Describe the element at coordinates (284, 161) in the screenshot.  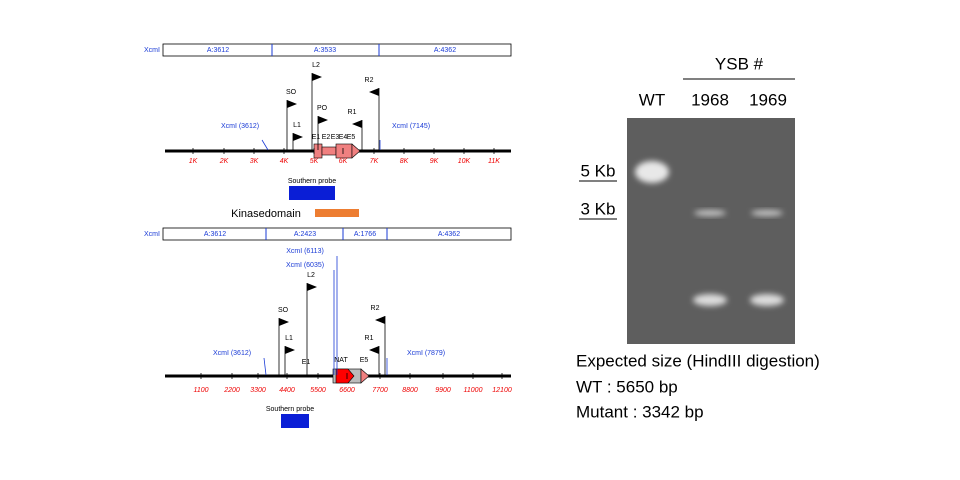
I see `tick-label: 4K` at that location.